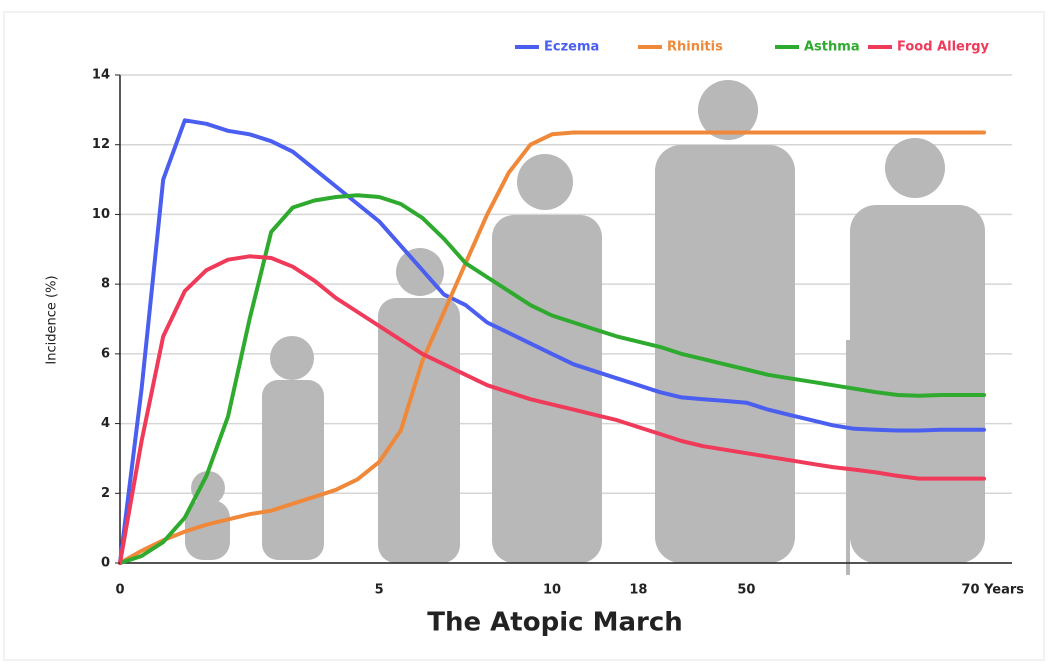 The image size is (1050, 664). I want to click on y-tick-label: 0, so click(105, 563).